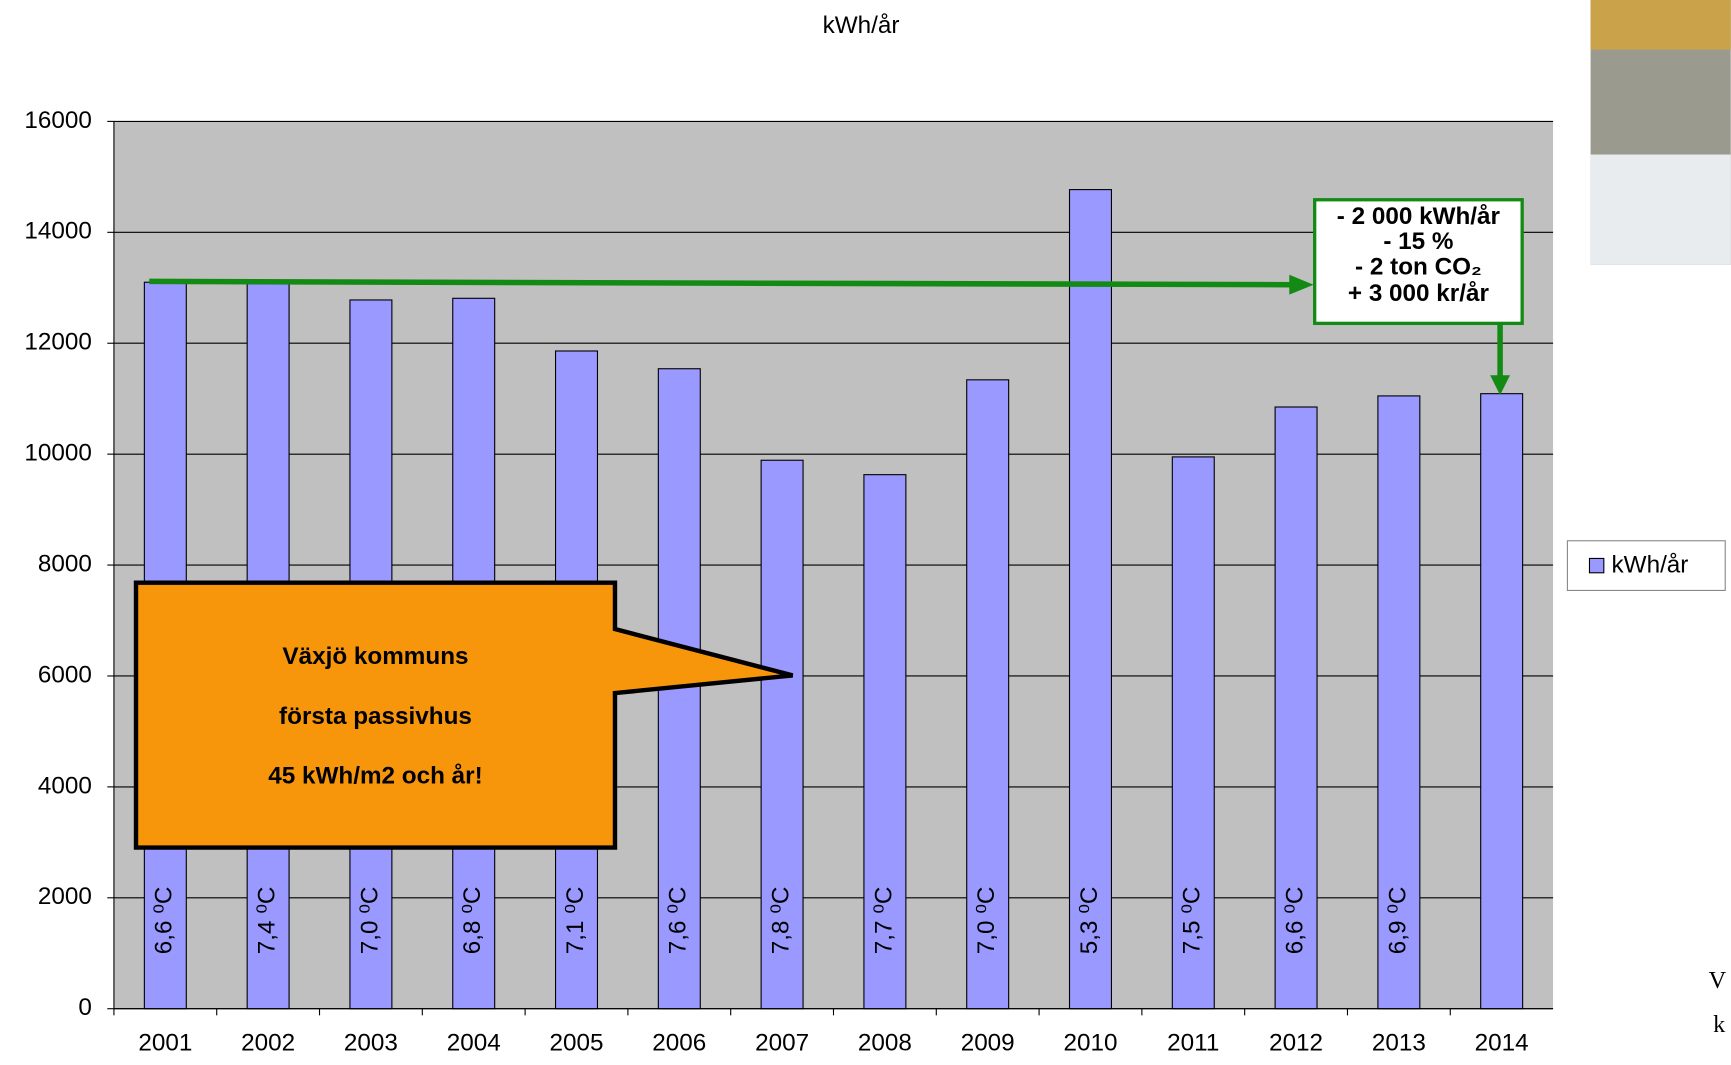 The width and height of the screenshot is (1731, 1065). Describe the element at coordinates (474, 1042) in the screenshot. I see `x-tick-label: 2004` at that location.